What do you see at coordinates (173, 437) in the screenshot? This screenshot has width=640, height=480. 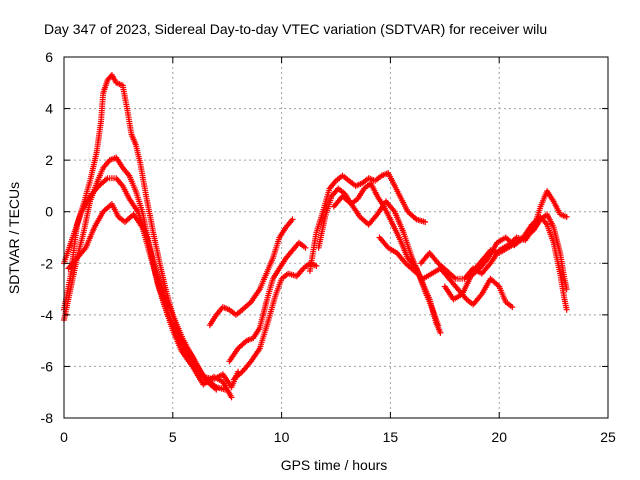 I see `x-tick-label: 5` at bounding box center [173, 437].